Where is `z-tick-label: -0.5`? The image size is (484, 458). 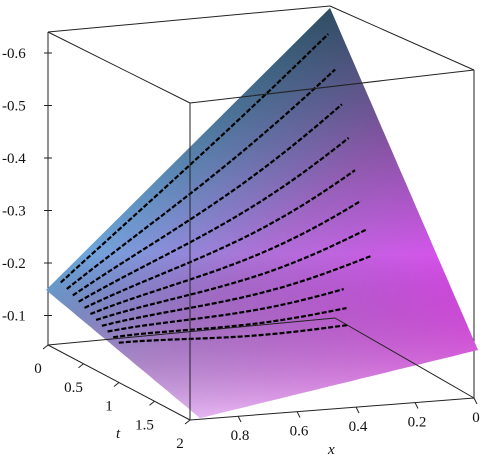 z-tick-label: -0.5 is located at coordinates (14, 107).